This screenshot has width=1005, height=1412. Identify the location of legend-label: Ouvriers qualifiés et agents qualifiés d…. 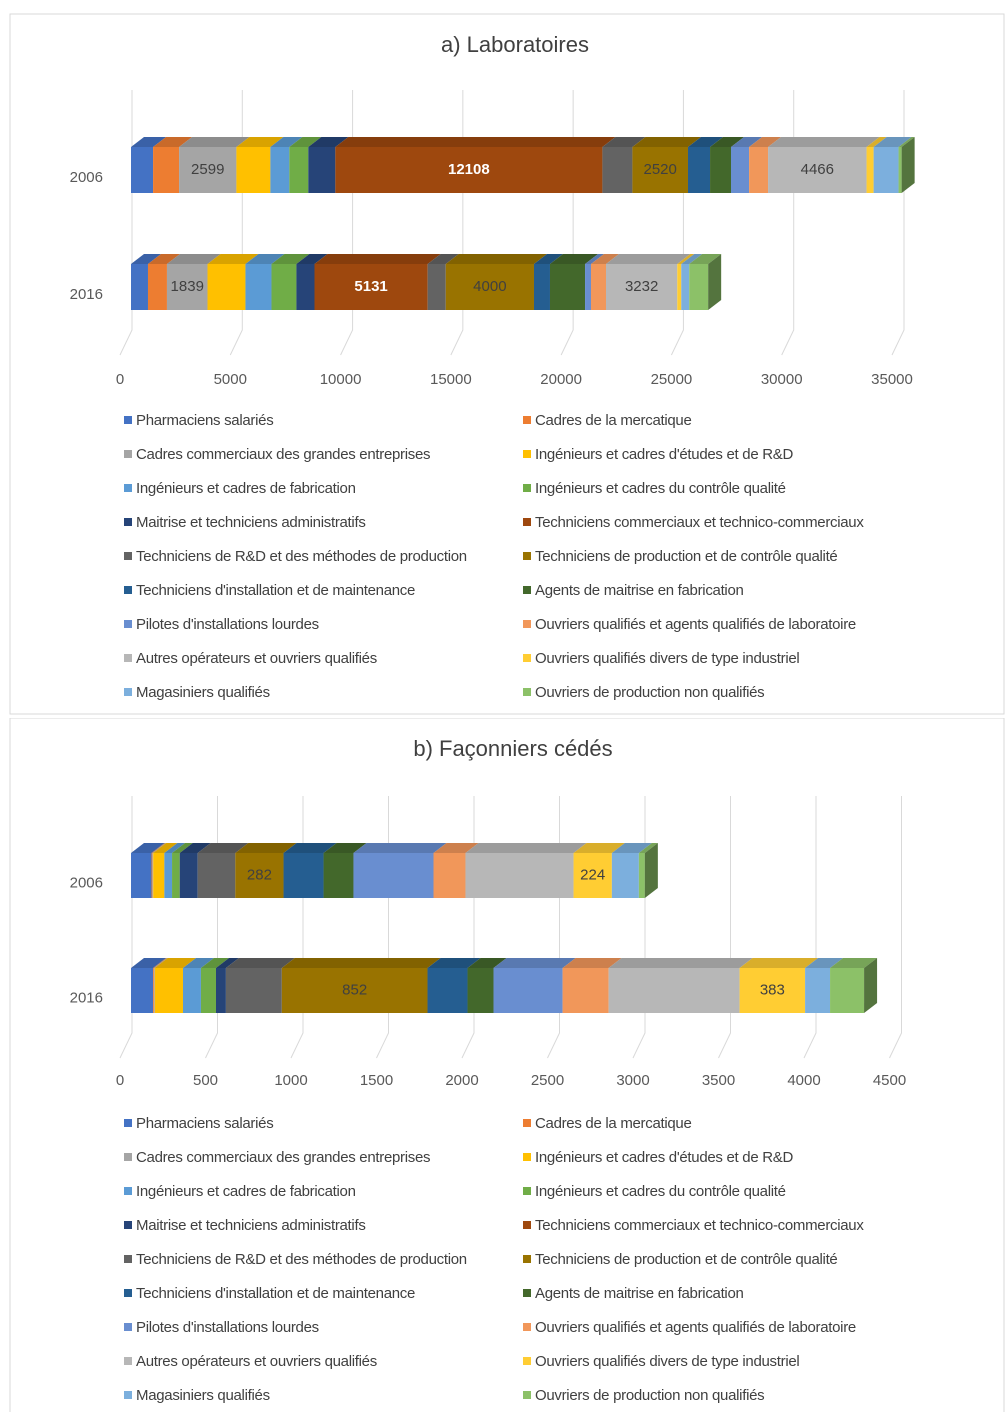
(695, 624).